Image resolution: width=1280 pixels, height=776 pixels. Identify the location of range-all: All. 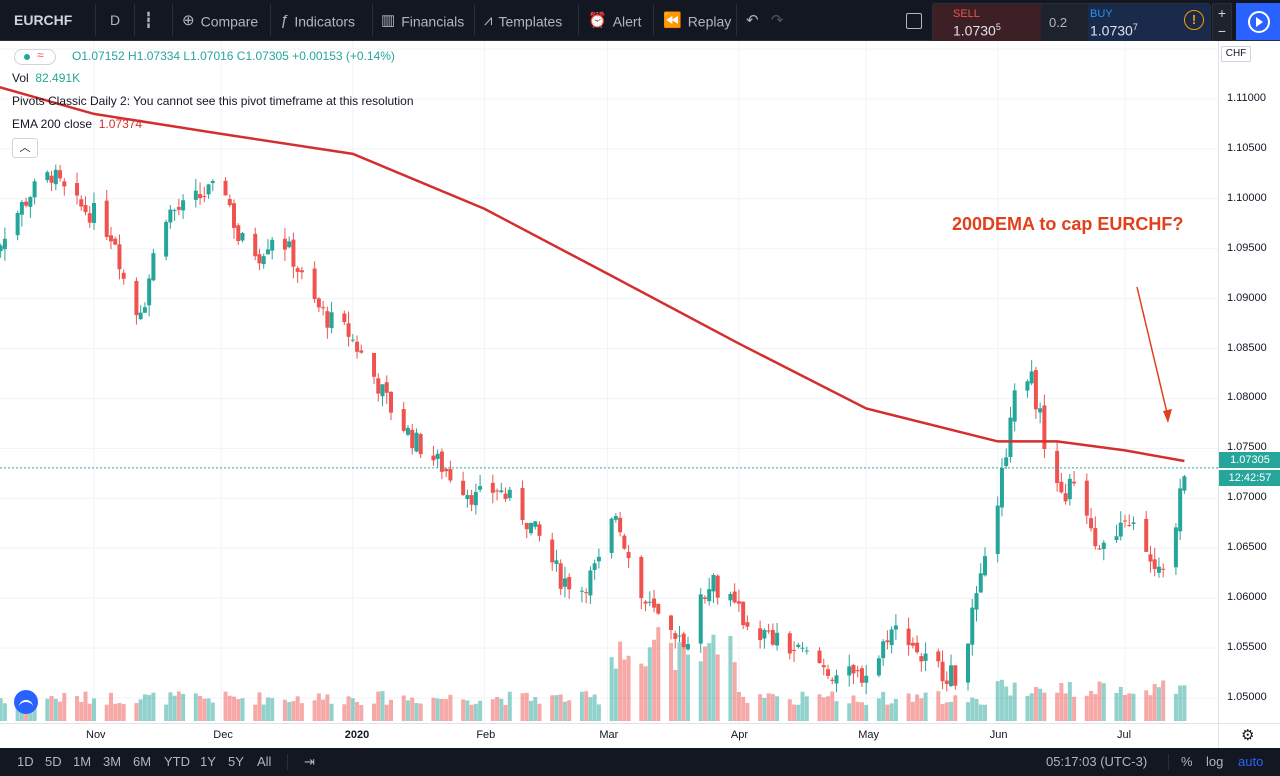
(264, 761).